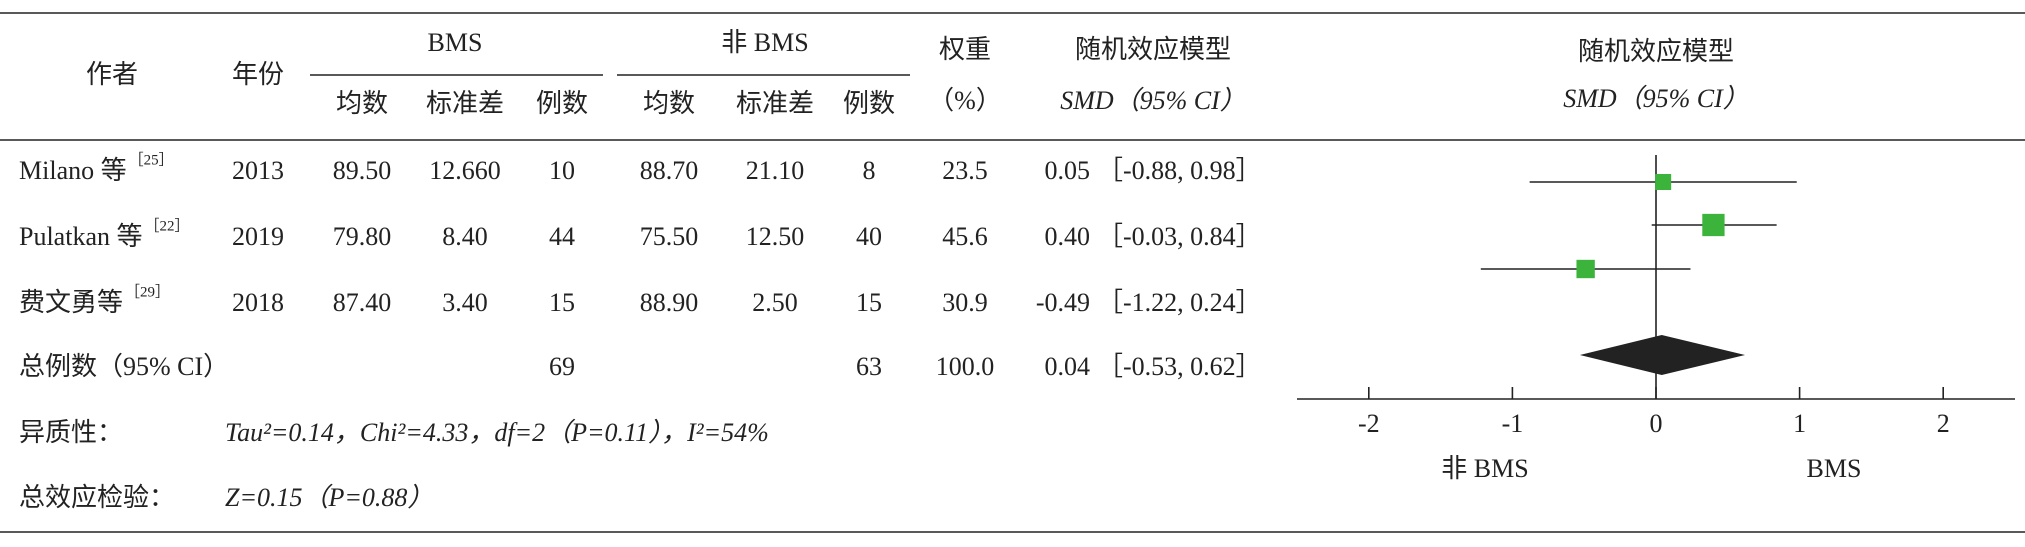 The height and width of the screenshot is (547, 2025). What do you see at coordinates (1153, 100) in the screenshot?
I see `header: SMD（95% CI）` at bounding box center [1153, 100].